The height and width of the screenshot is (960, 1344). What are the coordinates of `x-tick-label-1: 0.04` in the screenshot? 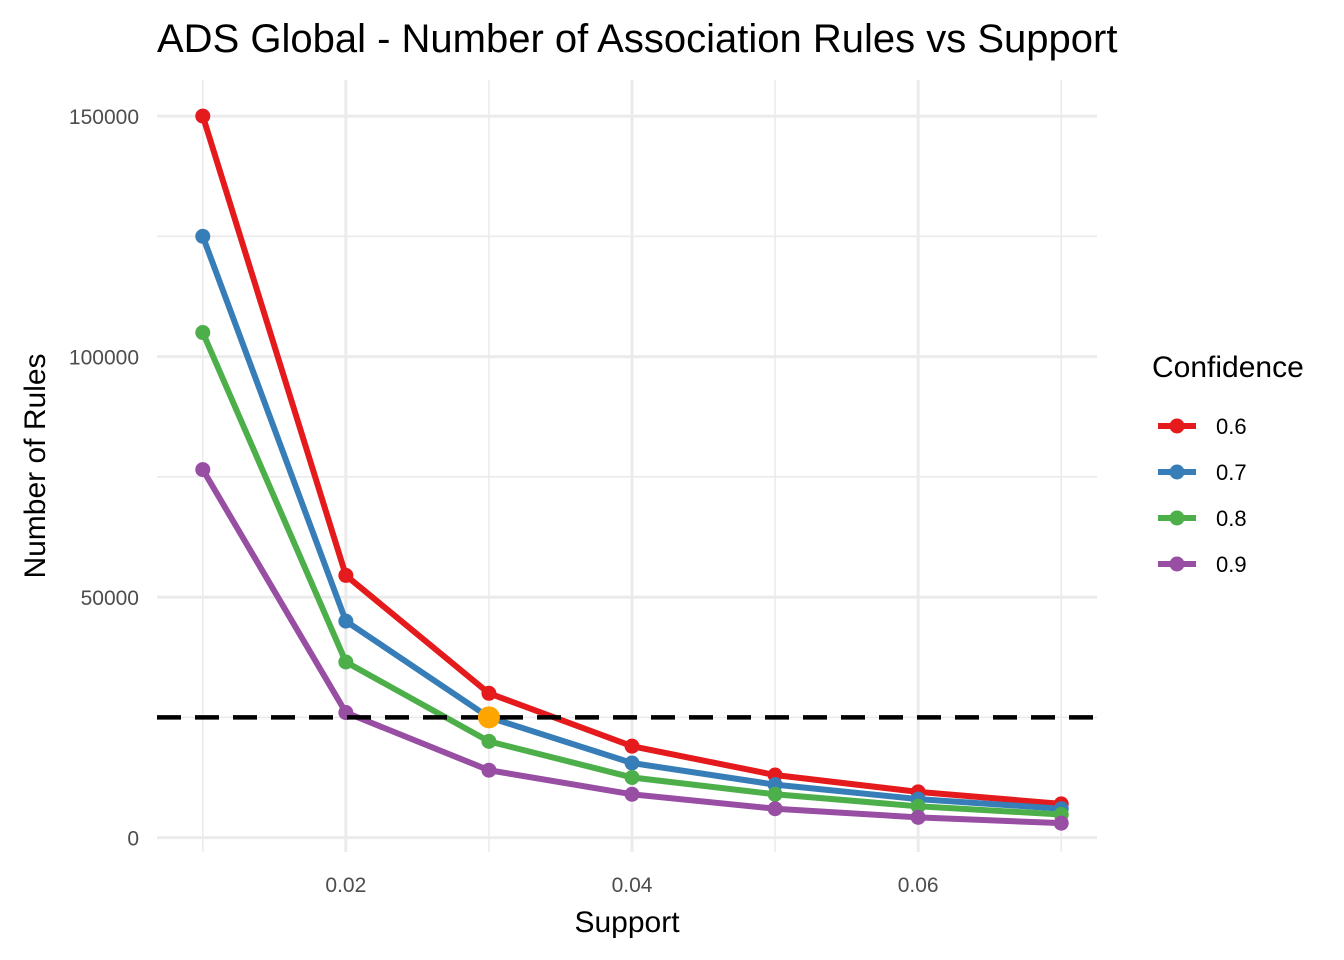 It's located at (632, 885).